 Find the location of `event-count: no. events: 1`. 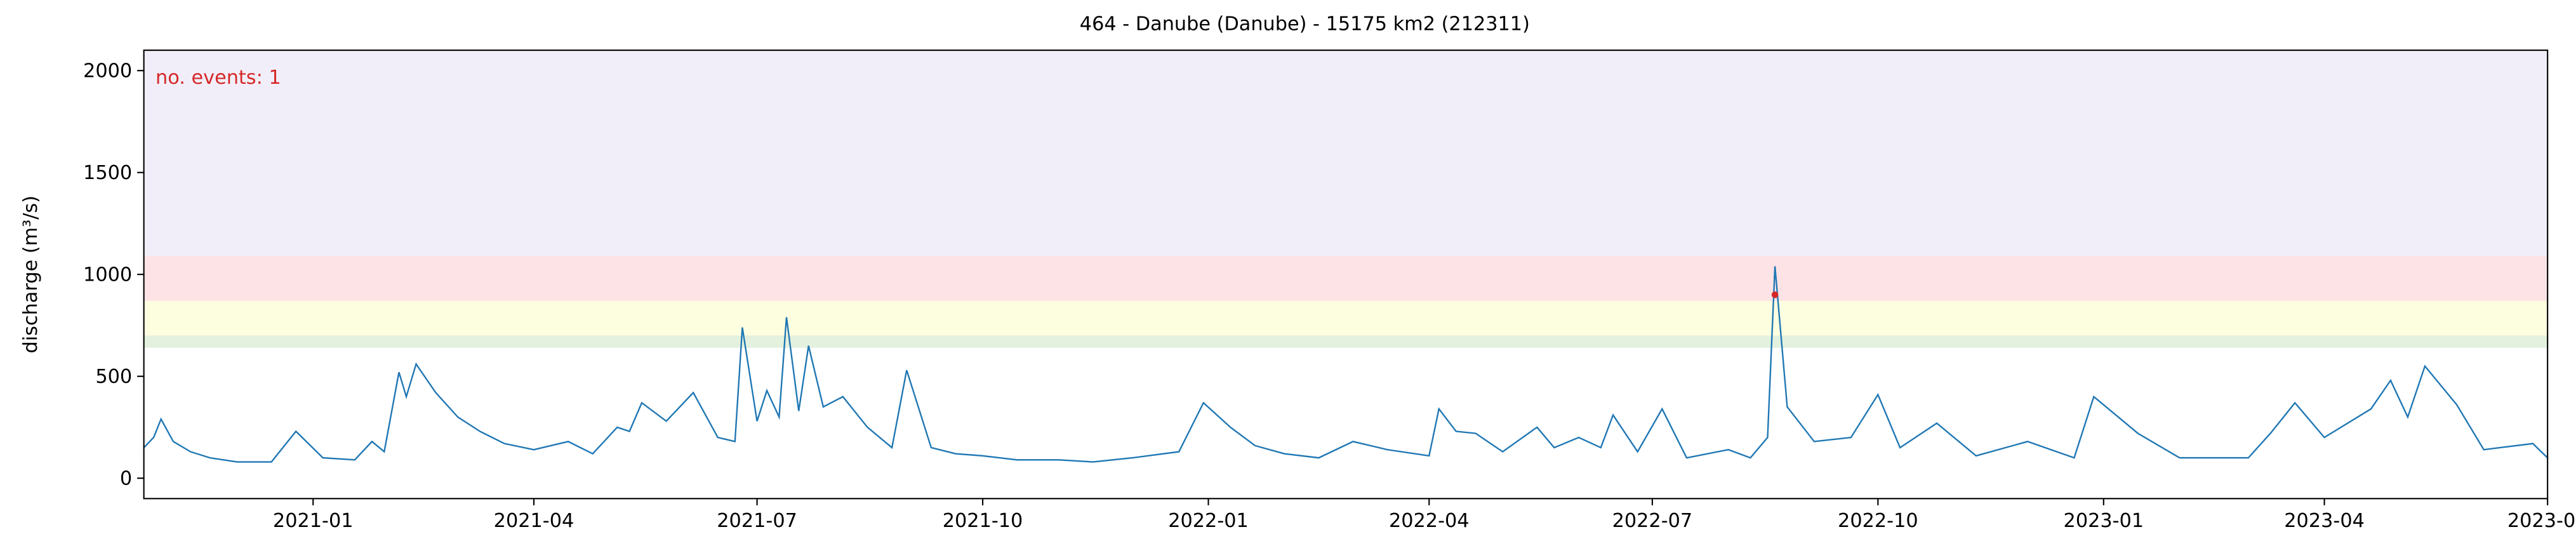

event-count: no. events: 1 is located at coordinates (218, 78).